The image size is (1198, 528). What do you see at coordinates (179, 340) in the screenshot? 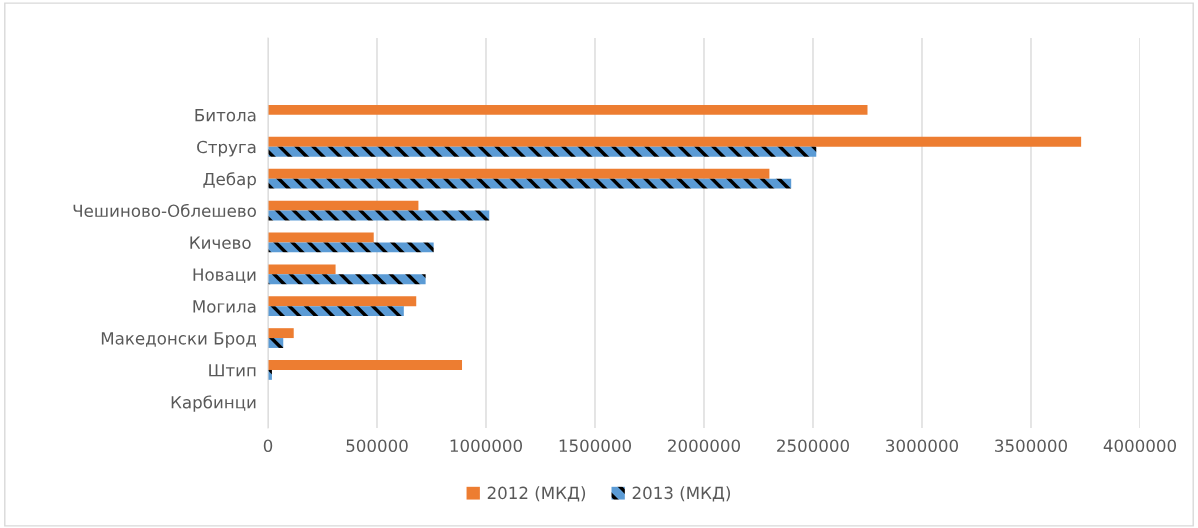
I see `y-tick-label: Македонски Брод` at bounding box center [179, 340].